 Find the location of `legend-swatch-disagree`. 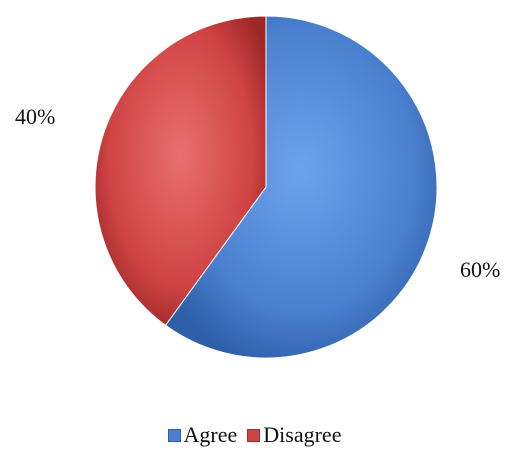

legend-swatch-disagree is located at coordinates (254, 435).